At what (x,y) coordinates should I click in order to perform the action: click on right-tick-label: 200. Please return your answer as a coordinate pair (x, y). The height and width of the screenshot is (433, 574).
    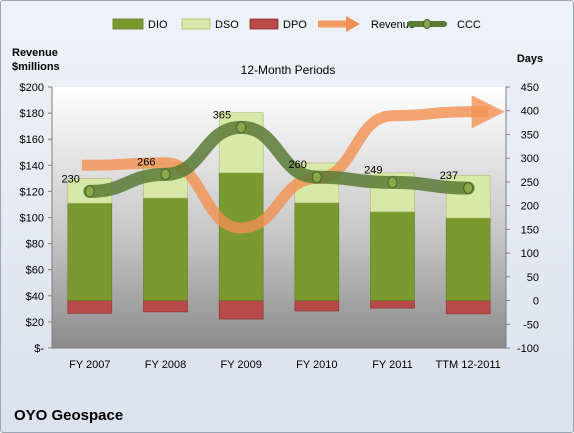
    Looking at the image, I should click on (530, 207).